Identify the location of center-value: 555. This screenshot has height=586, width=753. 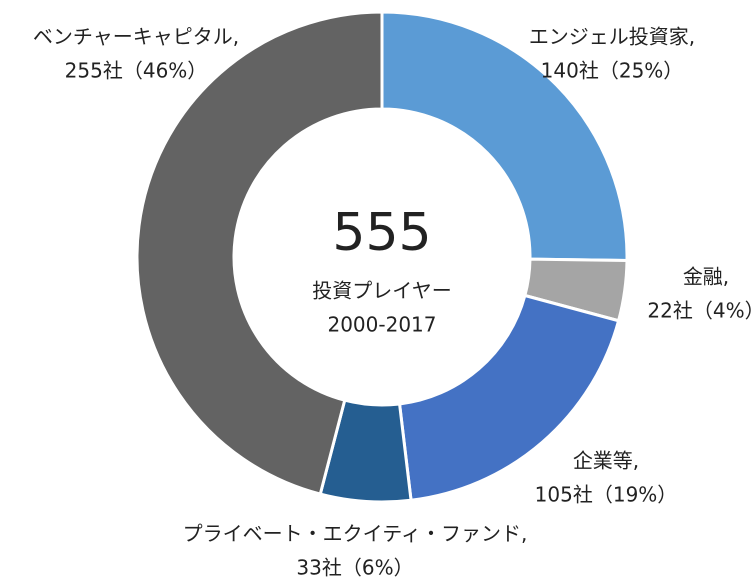
(381, 233).